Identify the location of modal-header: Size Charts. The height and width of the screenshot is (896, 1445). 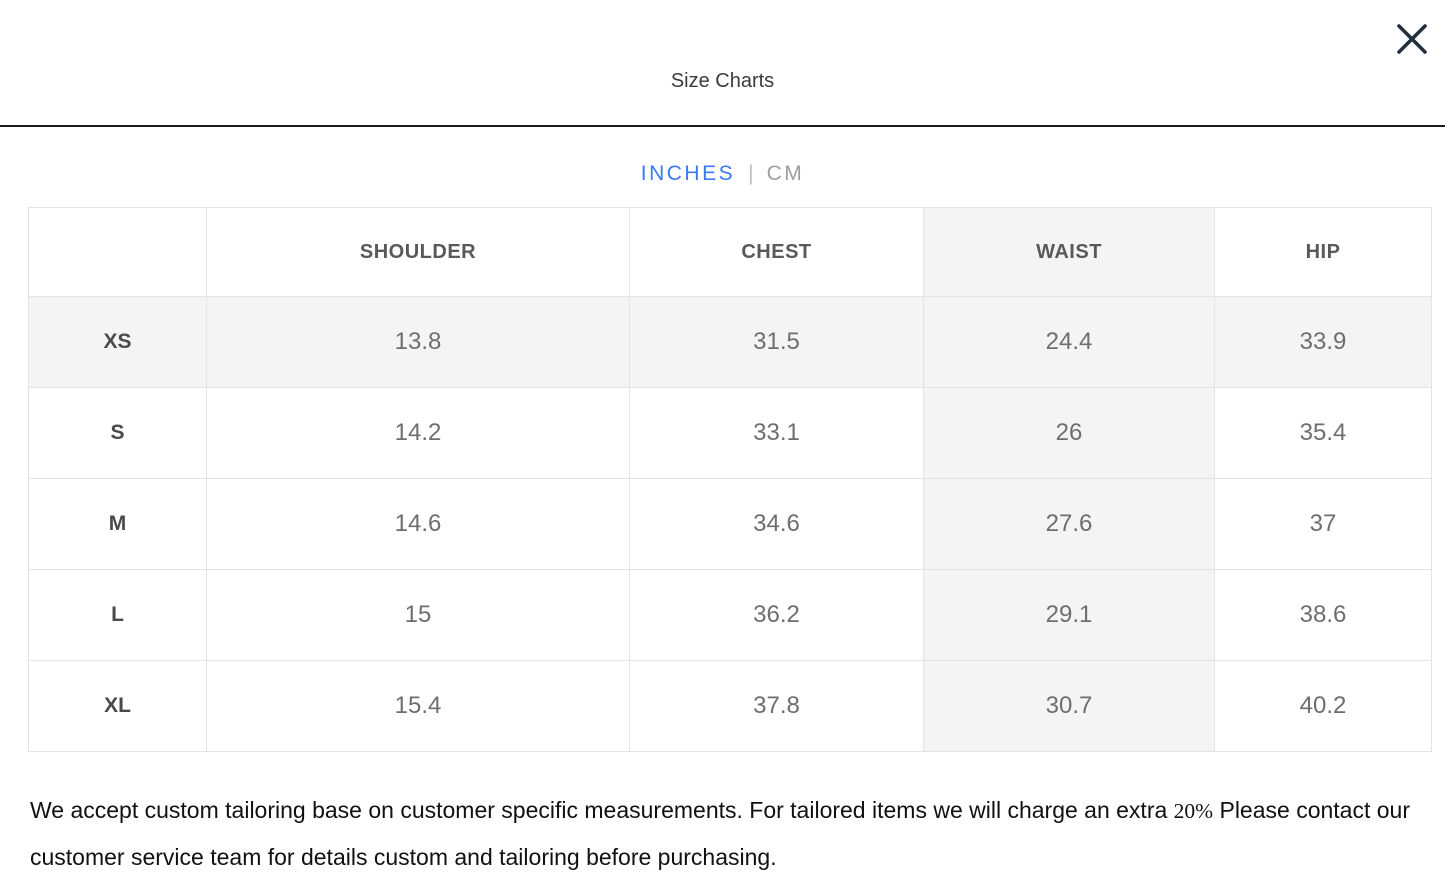
(722, 63).